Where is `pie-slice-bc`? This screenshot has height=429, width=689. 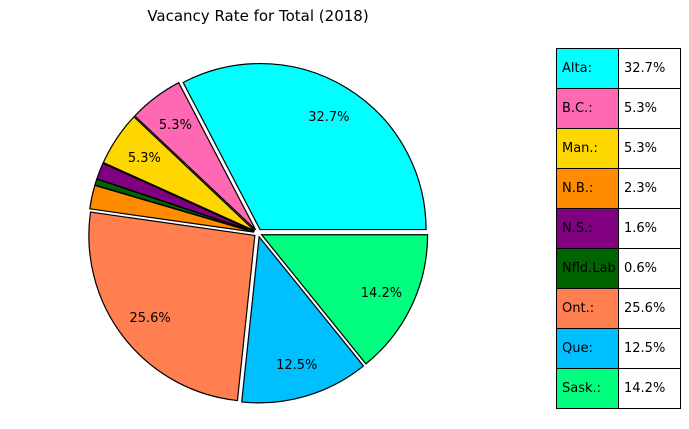 pie-slice-bc is located at coordinates (195, 156).